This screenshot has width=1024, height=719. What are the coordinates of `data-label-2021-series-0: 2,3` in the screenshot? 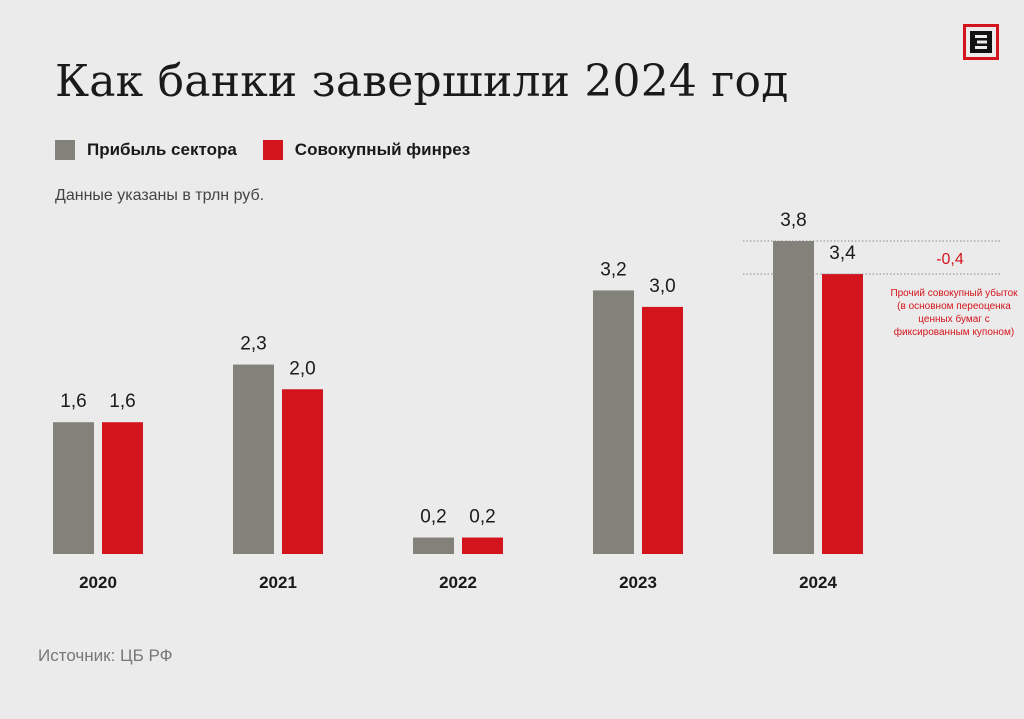 It's located at (253, 344).